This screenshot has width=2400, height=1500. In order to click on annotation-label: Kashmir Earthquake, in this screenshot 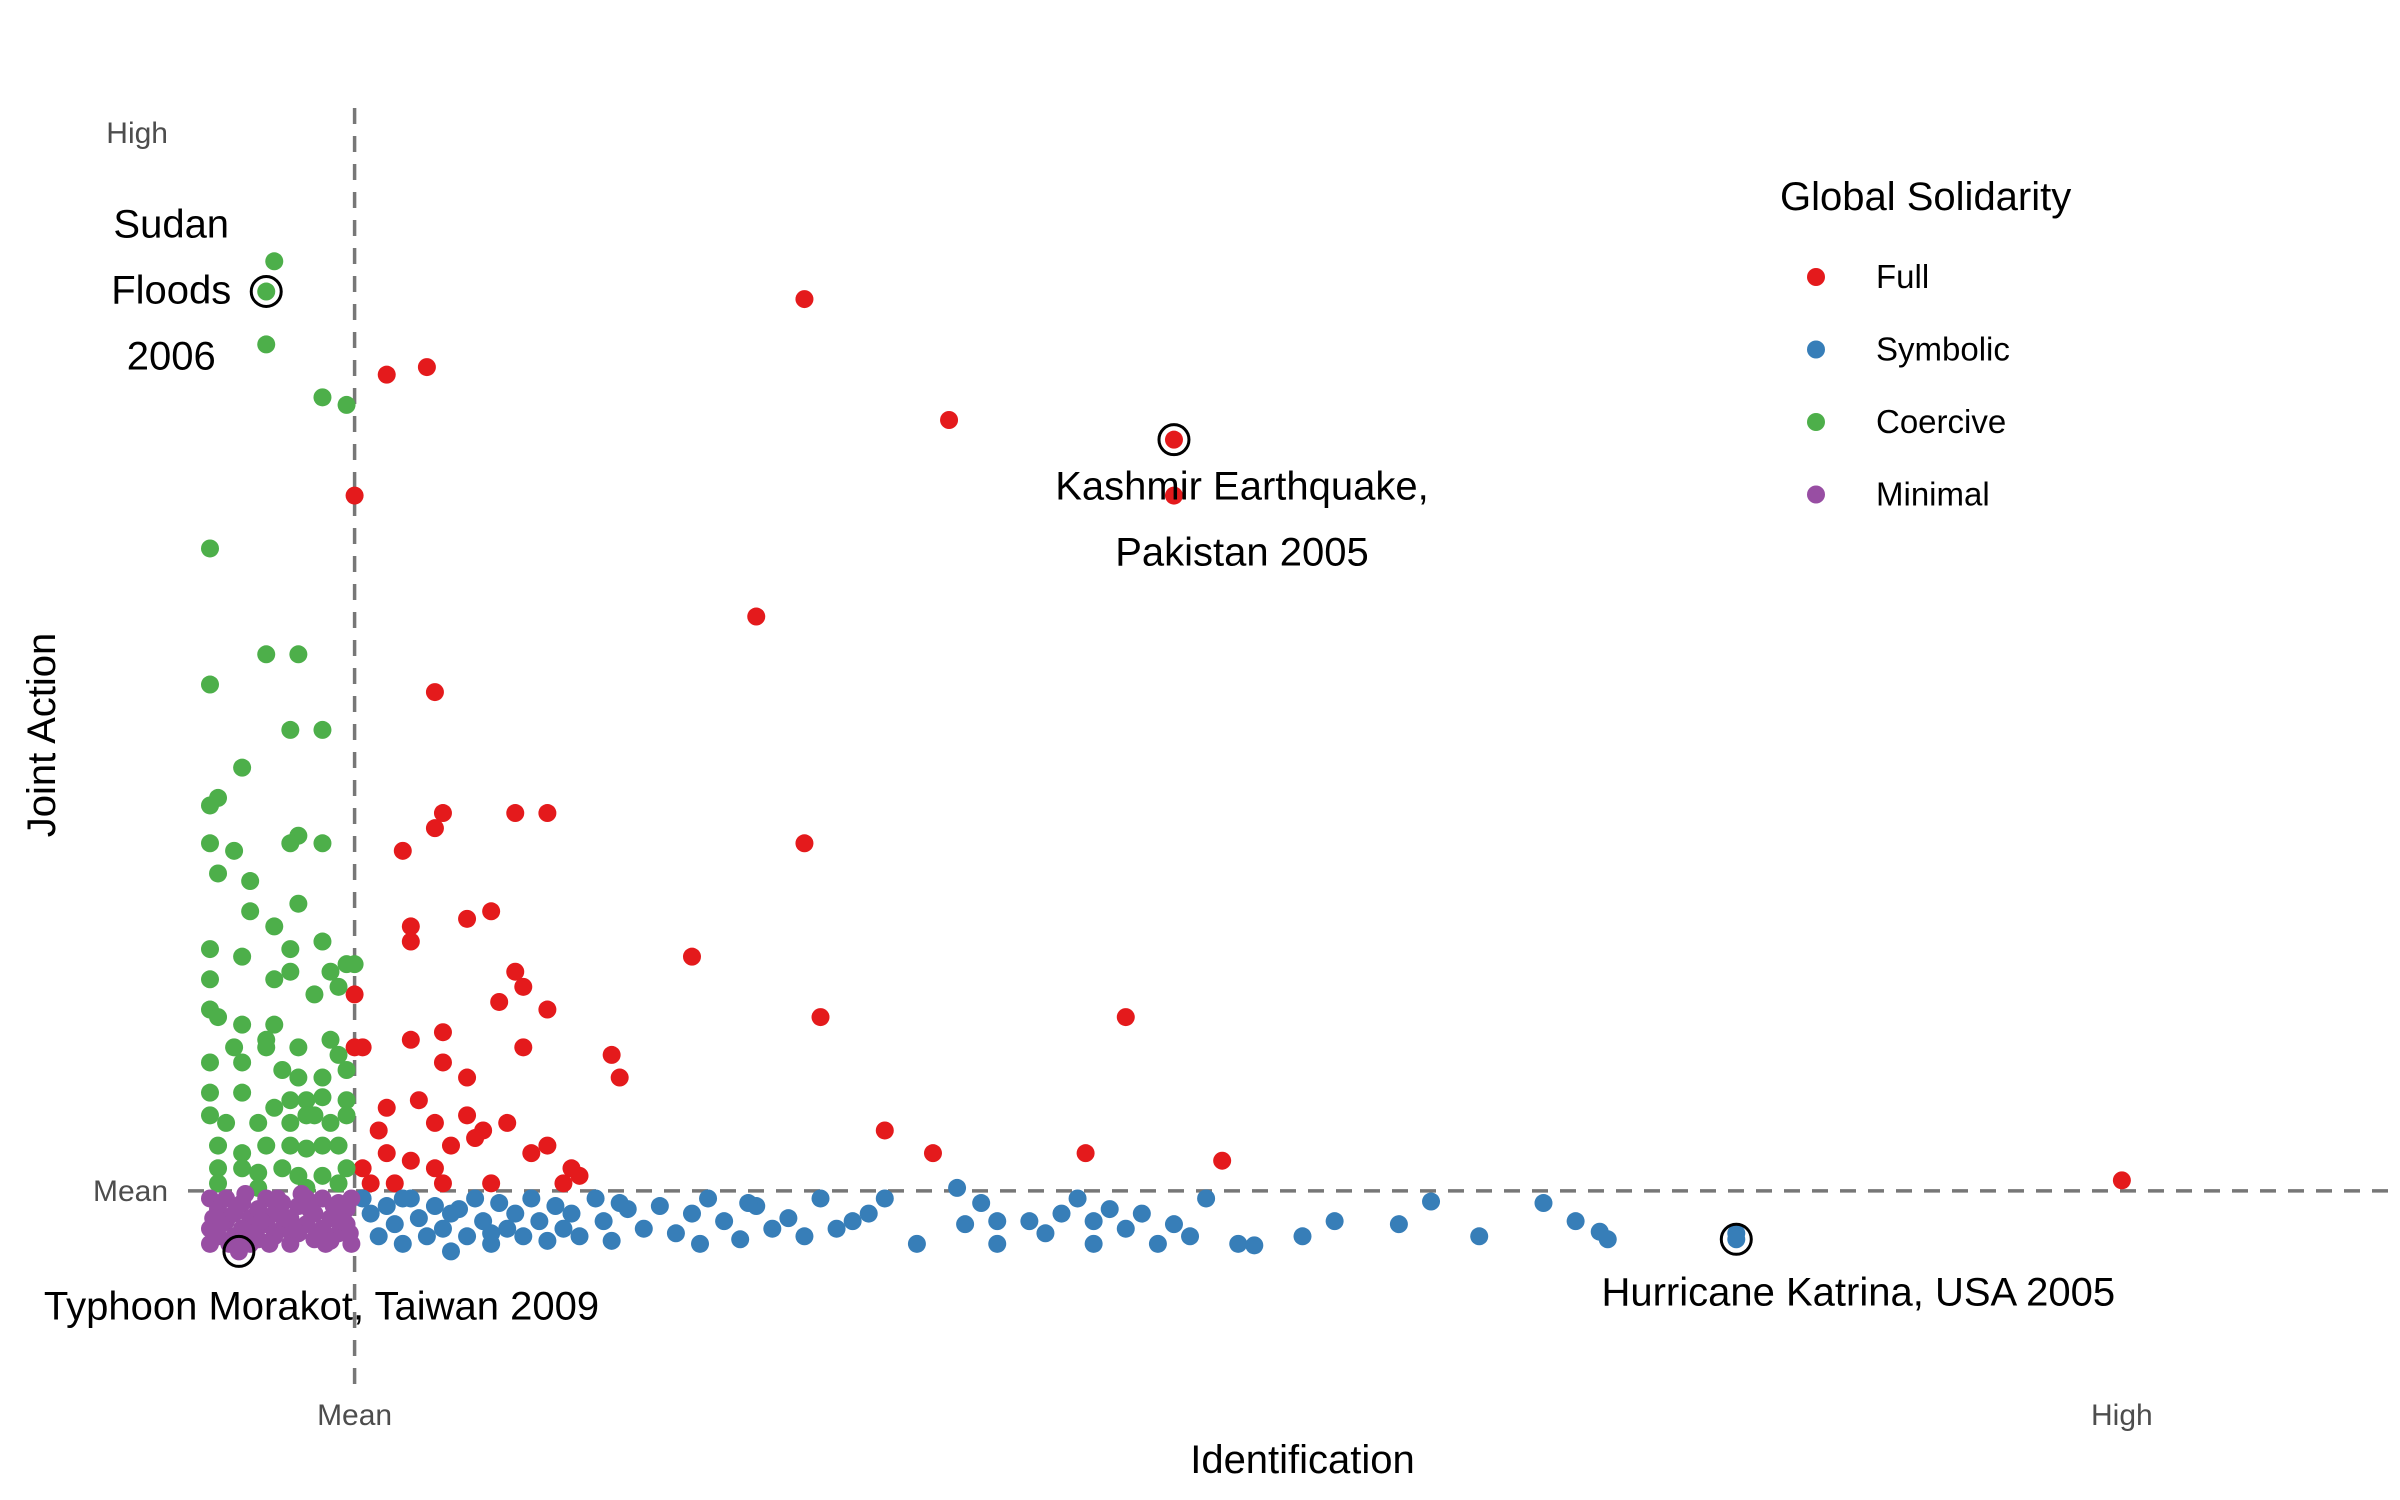, I will do `click(1242, 487)`.